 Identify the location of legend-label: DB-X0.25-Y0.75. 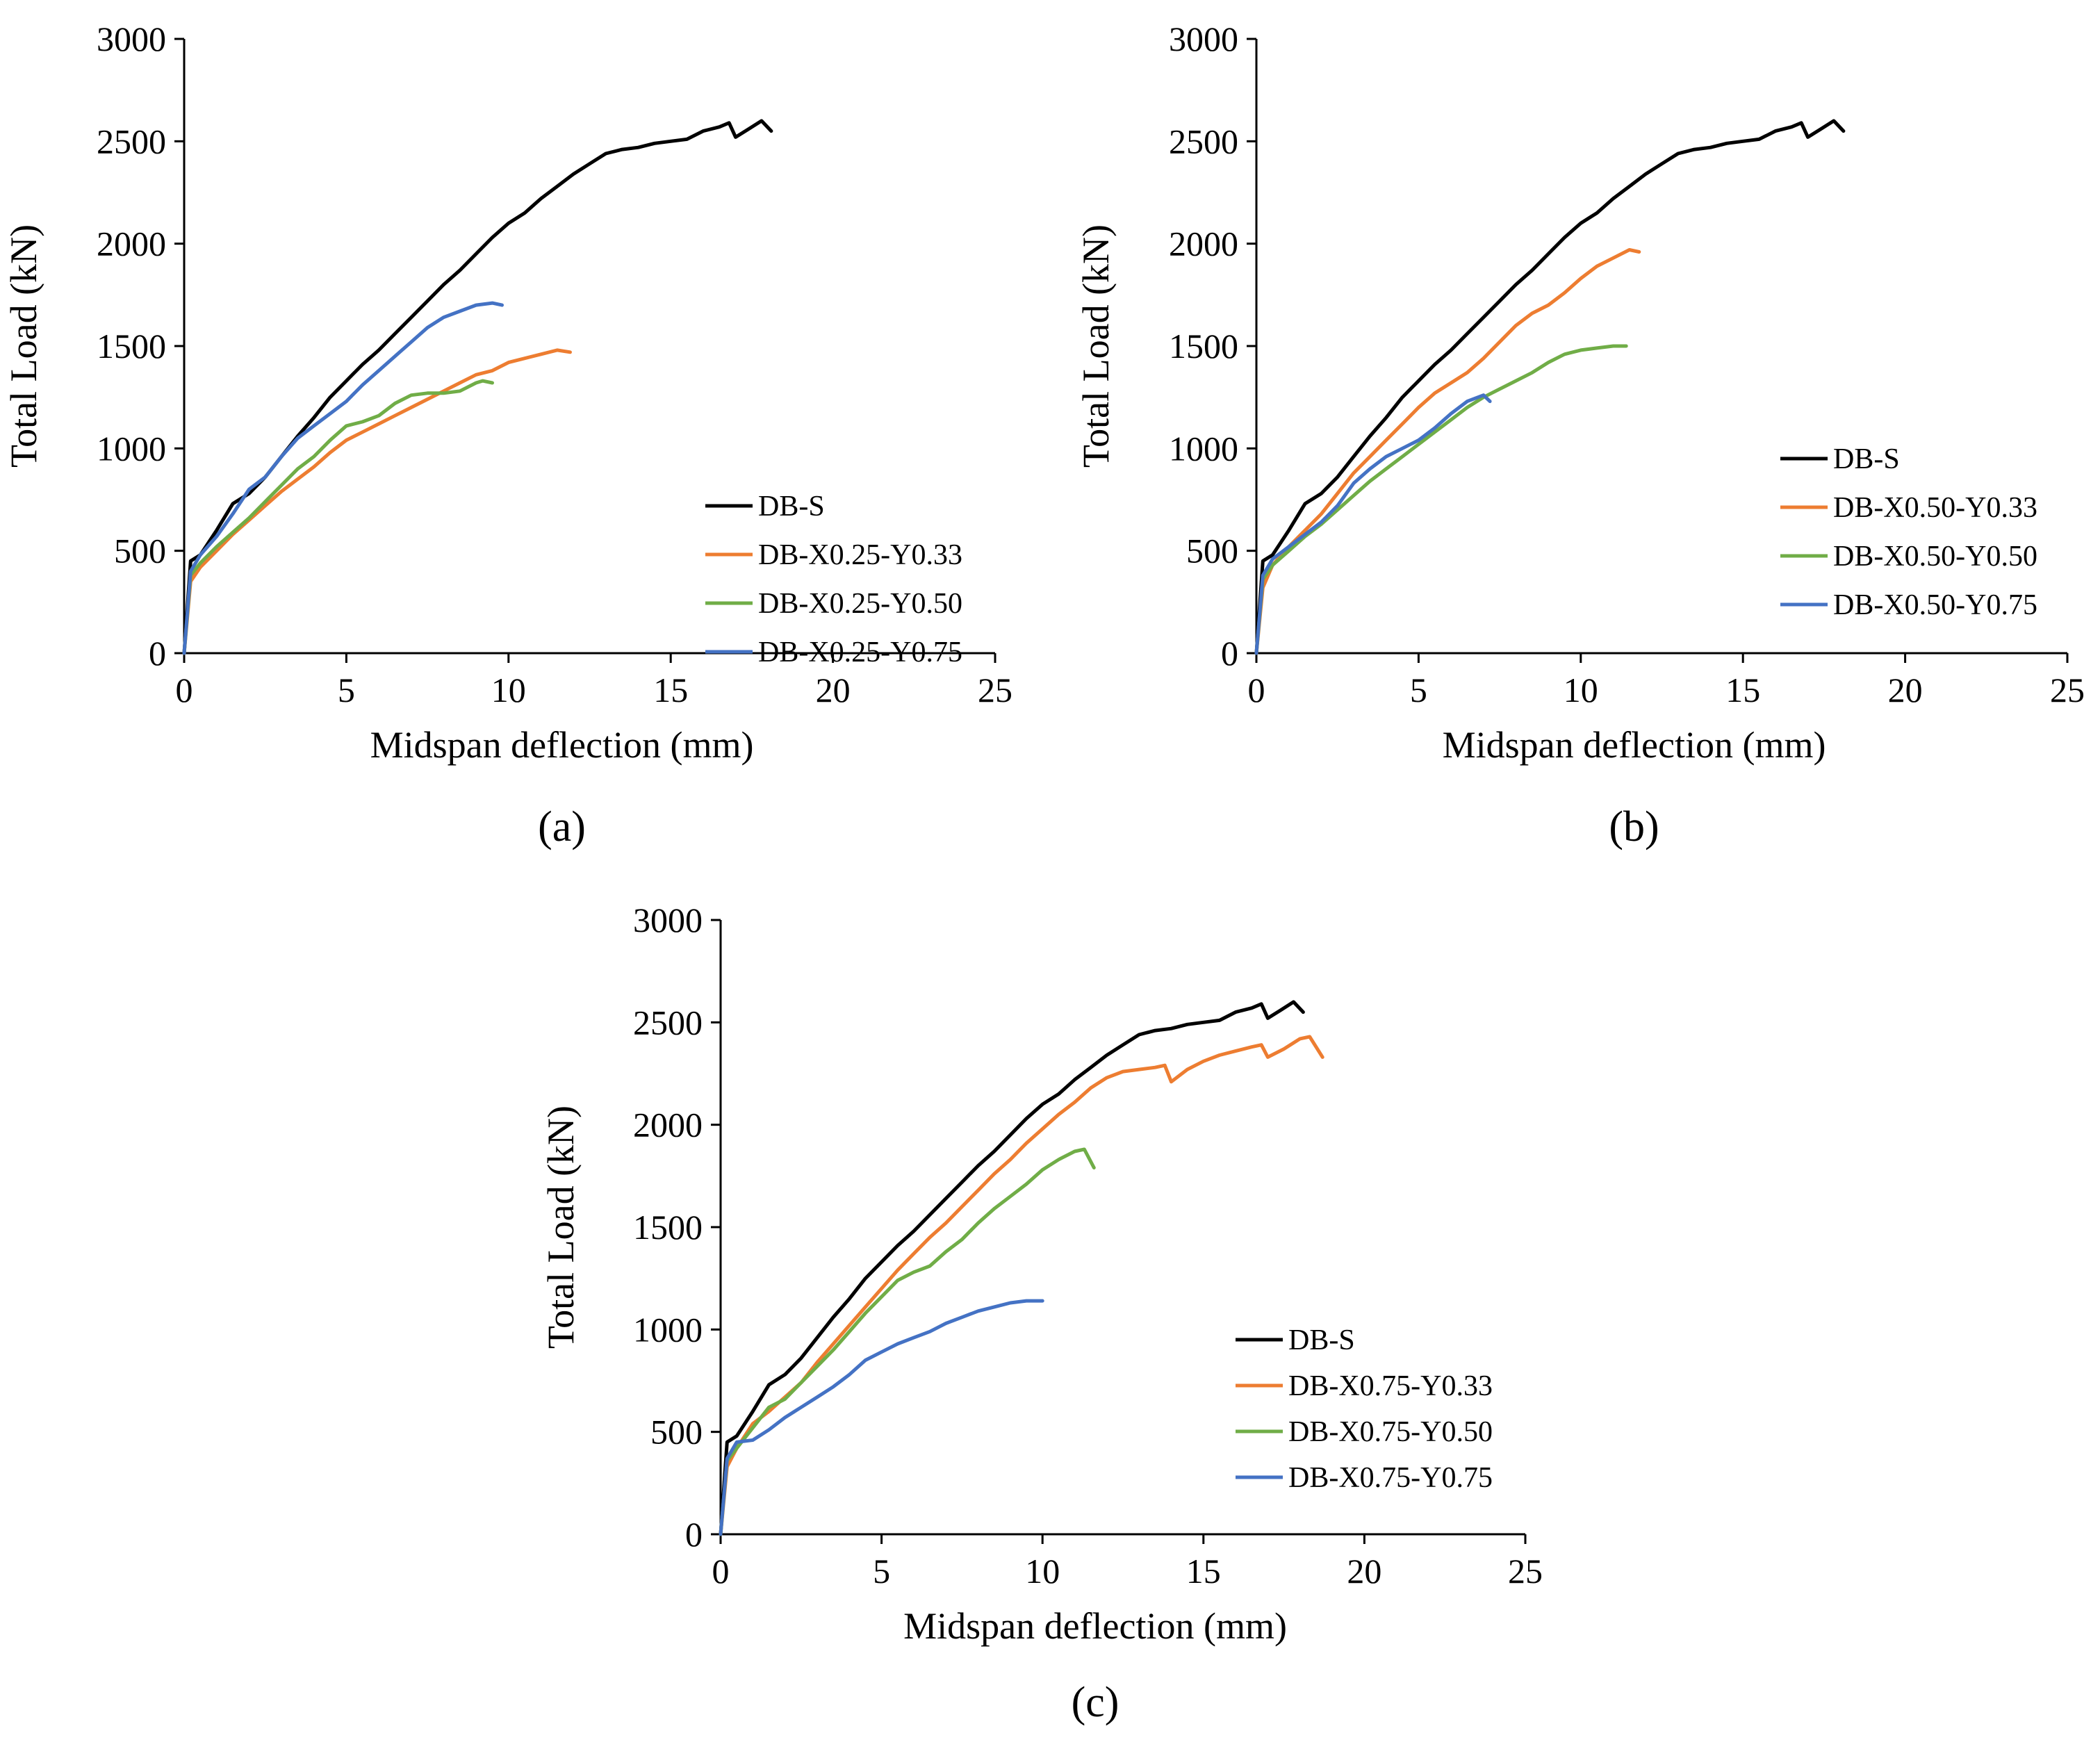
(860, 652).